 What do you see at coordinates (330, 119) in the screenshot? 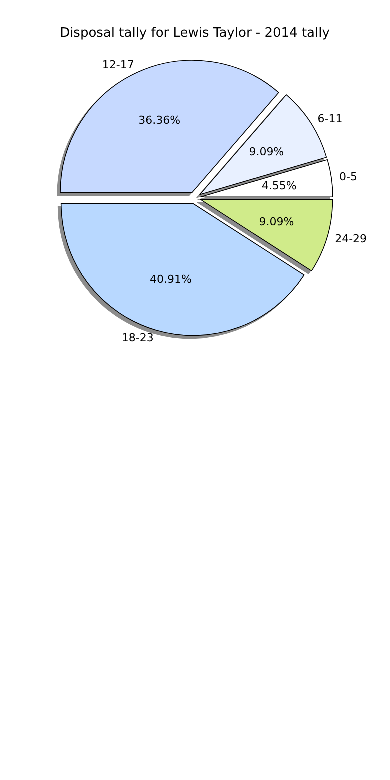
I see `slice-label: 6-11` at bounding box center [330, 119].